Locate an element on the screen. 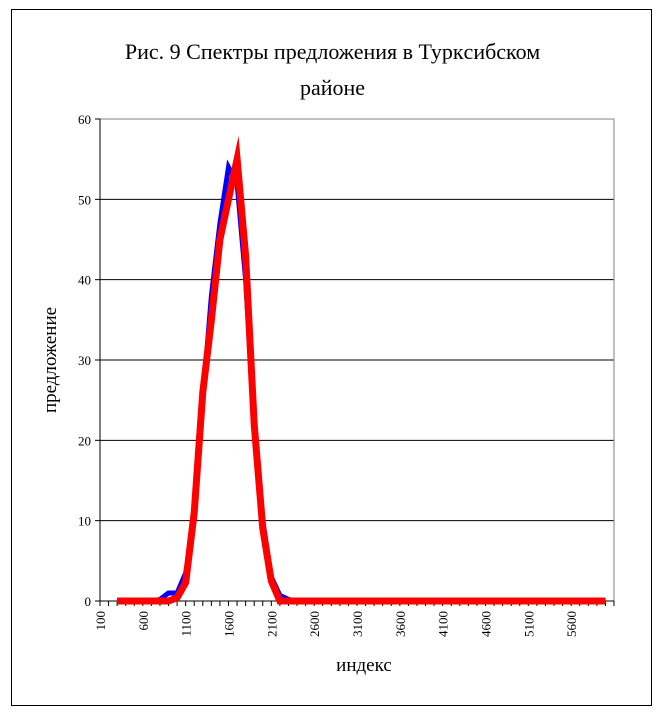 The height and width of the screenshot is (719, 664). y-tick-labels: 0 10 20 30 40 50 60 is located at coordinates (84, 360).